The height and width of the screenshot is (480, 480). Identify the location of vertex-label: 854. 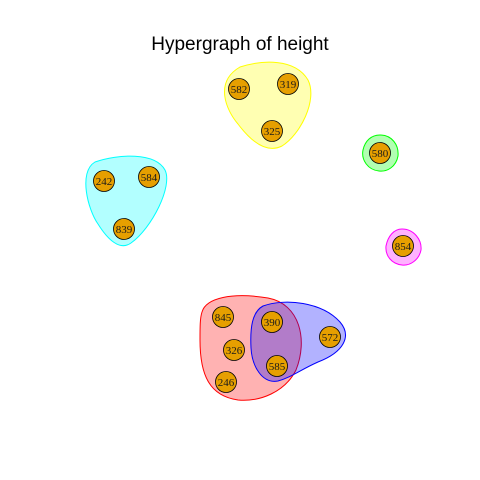
(403, 247).